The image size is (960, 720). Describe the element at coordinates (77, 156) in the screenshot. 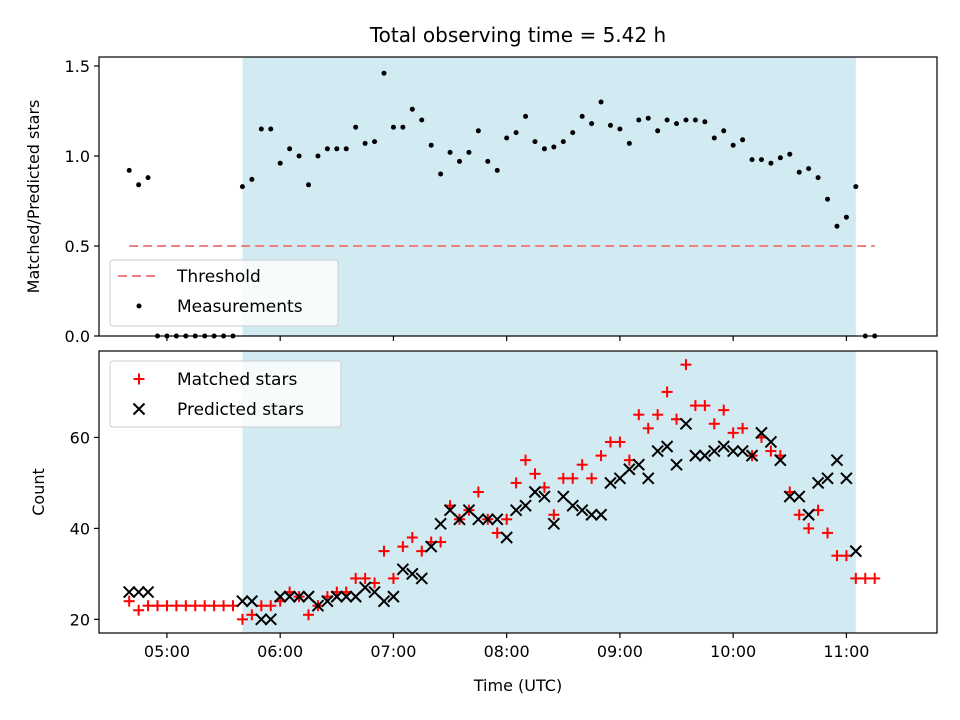

I see `y-tick-label: 1.0` at that location.